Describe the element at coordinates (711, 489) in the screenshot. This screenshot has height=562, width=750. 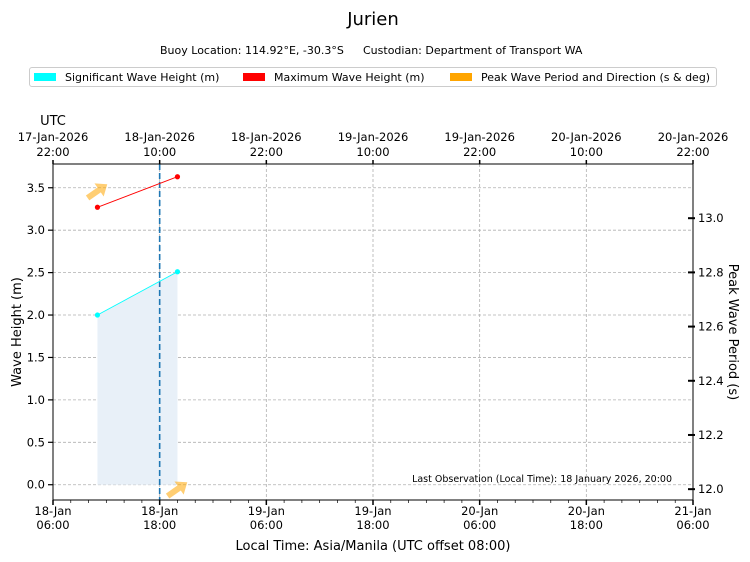
I see `y-right-tick-label: 12.0` at that location.